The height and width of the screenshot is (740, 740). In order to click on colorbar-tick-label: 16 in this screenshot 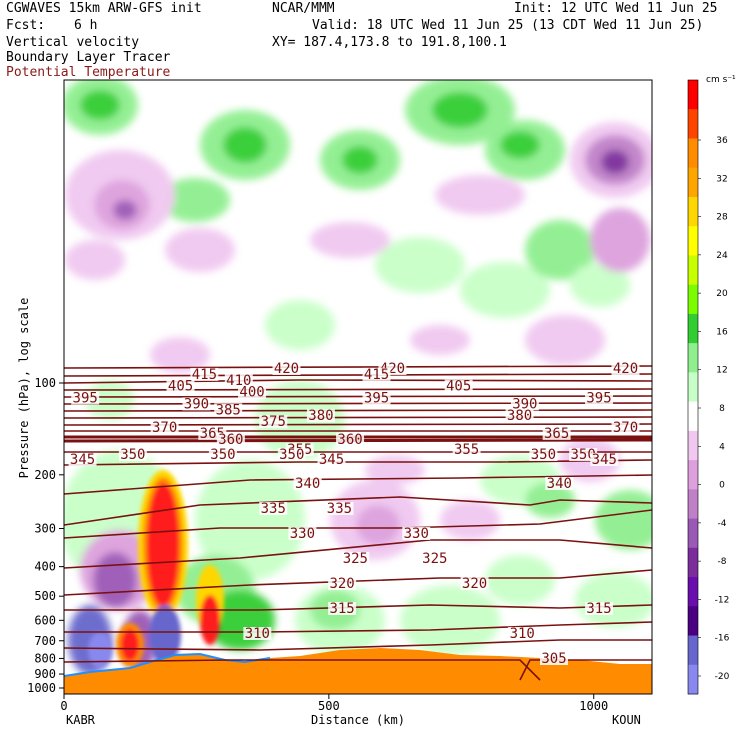, I will do `click(722, 332)`.